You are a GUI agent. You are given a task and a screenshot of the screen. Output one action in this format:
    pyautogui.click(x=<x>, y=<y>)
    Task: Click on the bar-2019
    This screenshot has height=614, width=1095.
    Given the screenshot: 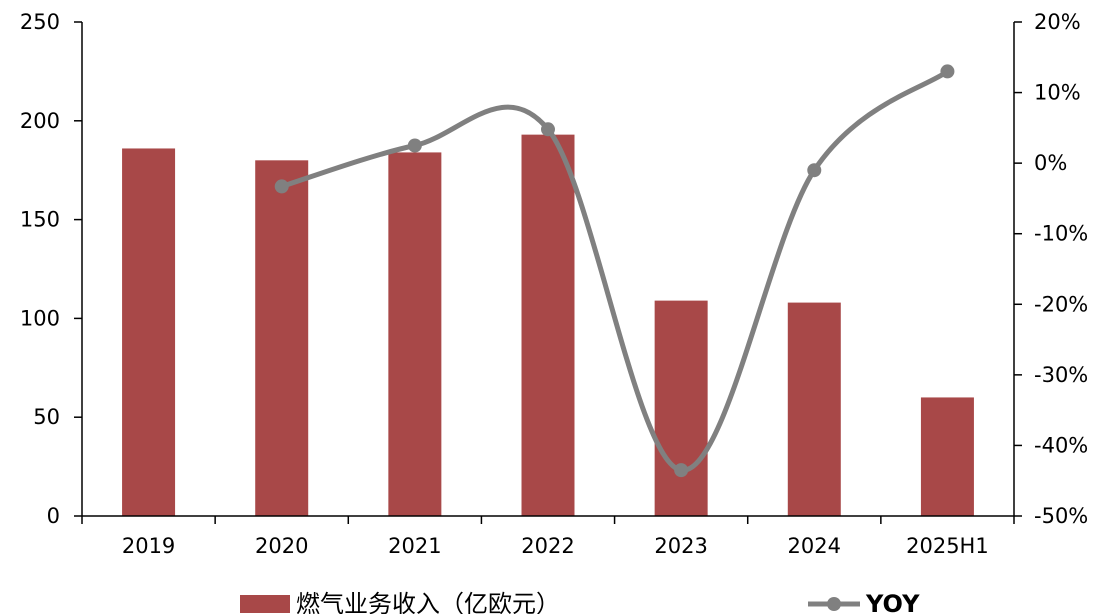 What is the action you would take?
    pyautogui.click(x=149, y=332)
    